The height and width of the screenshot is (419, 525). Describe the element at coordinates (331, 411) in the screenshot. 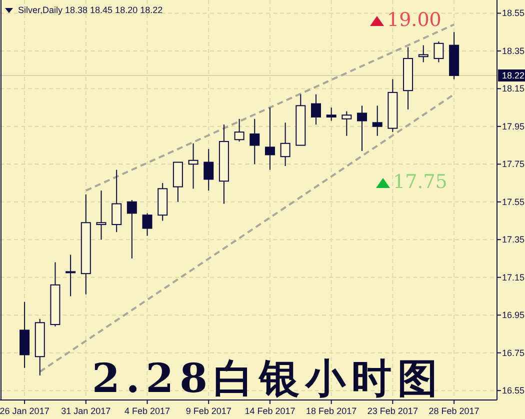

I see `x-tick-label: 18 Feb 2017` at that location.